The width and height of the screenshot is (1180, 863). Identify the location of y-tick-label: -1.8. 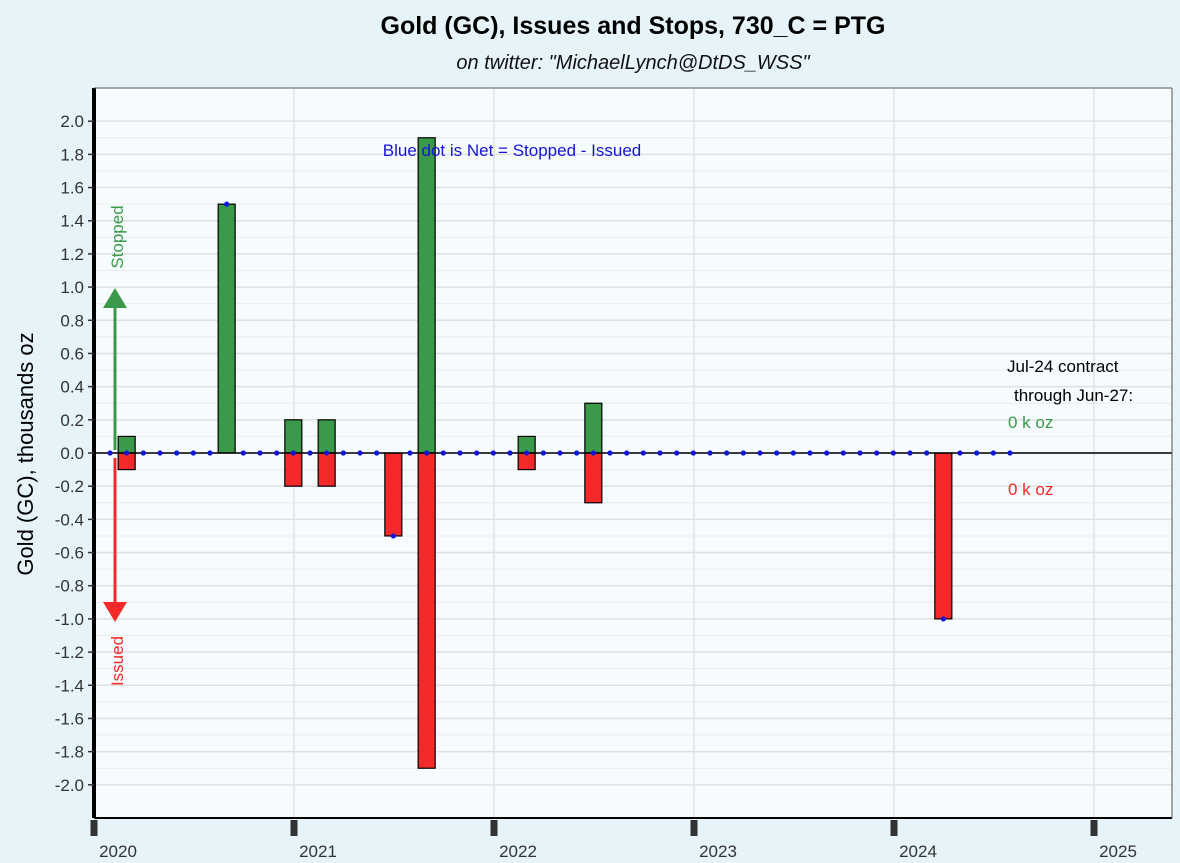
(69, 752).